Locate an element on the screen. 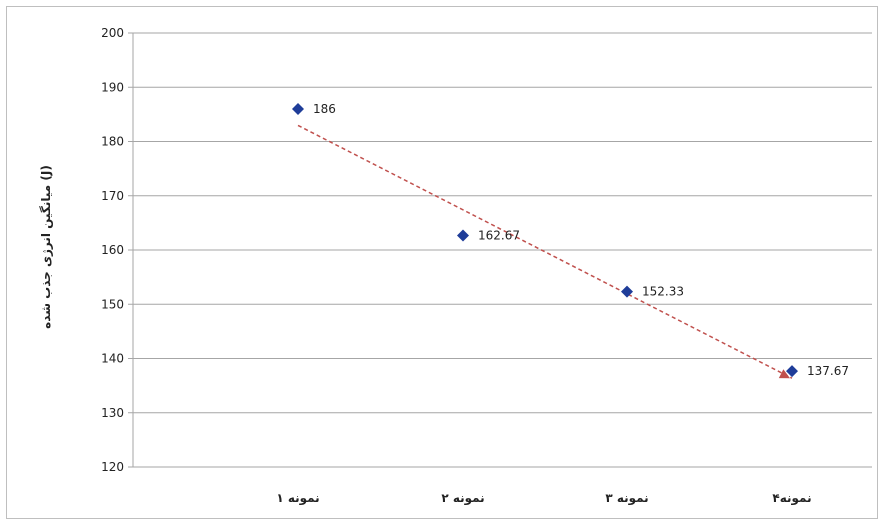  data-label: 162.67 is located at coordinates (499, 236).